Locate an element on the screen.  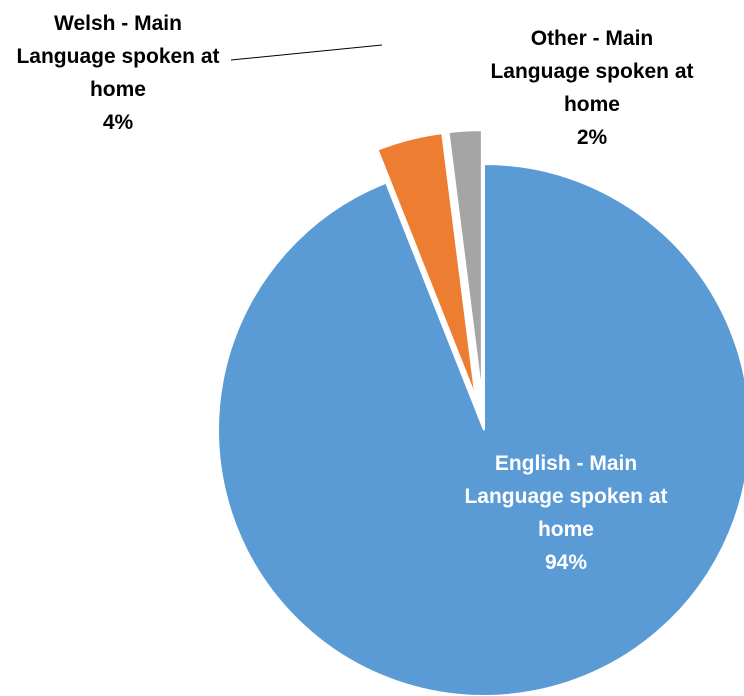
slice-percent-label: 2% is located at coordinates (592, 137).